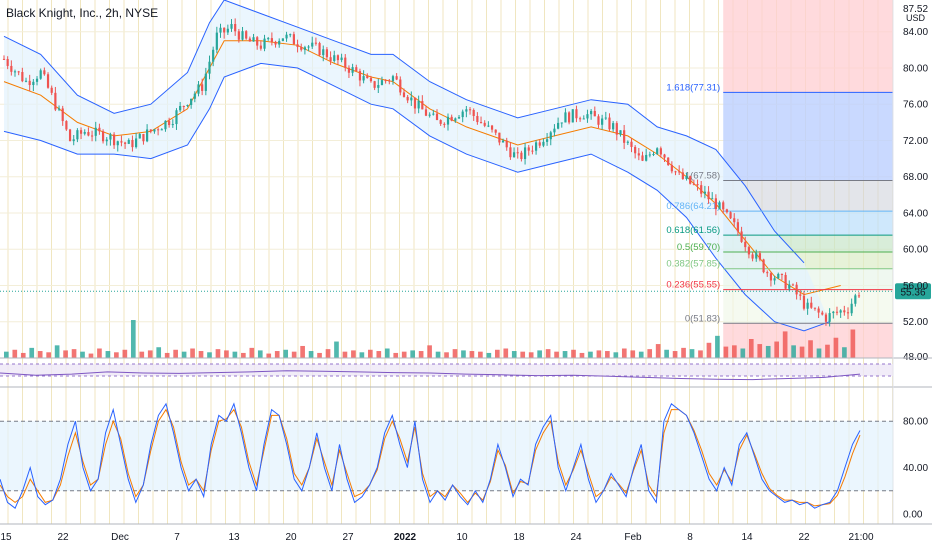 The width and height of the screenshot is (932, 550). What do you see at coordinates (915, 322) in the screenshot?
I see `price-tick-label: 52.00` at bounding box center [915, 322].